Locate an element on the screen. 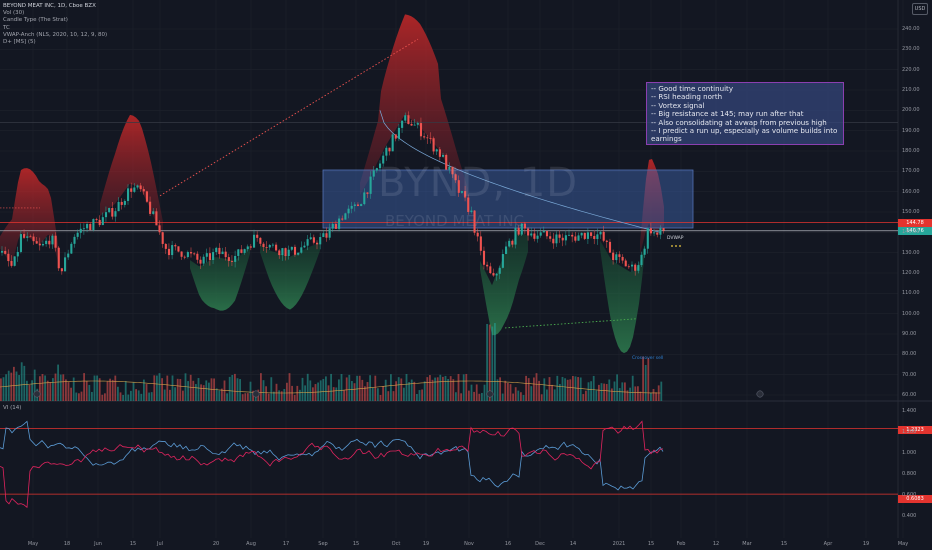  note-line: -- Vortex signal is located at coordinates (678, 105).